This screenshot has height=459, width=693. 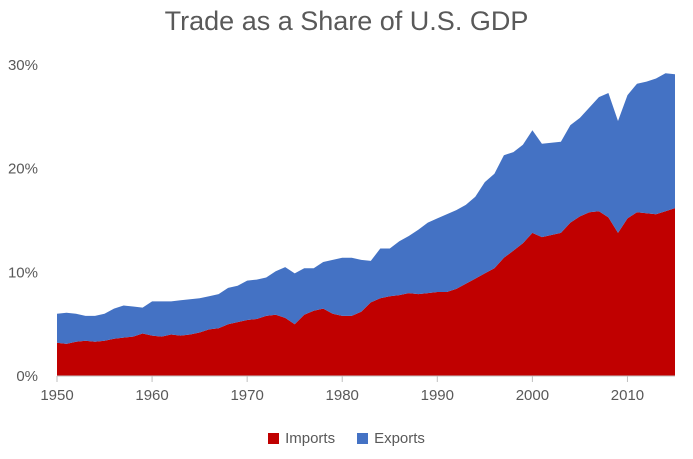 I want to click on legend-swatch-exports, so click(x=363, y=438).